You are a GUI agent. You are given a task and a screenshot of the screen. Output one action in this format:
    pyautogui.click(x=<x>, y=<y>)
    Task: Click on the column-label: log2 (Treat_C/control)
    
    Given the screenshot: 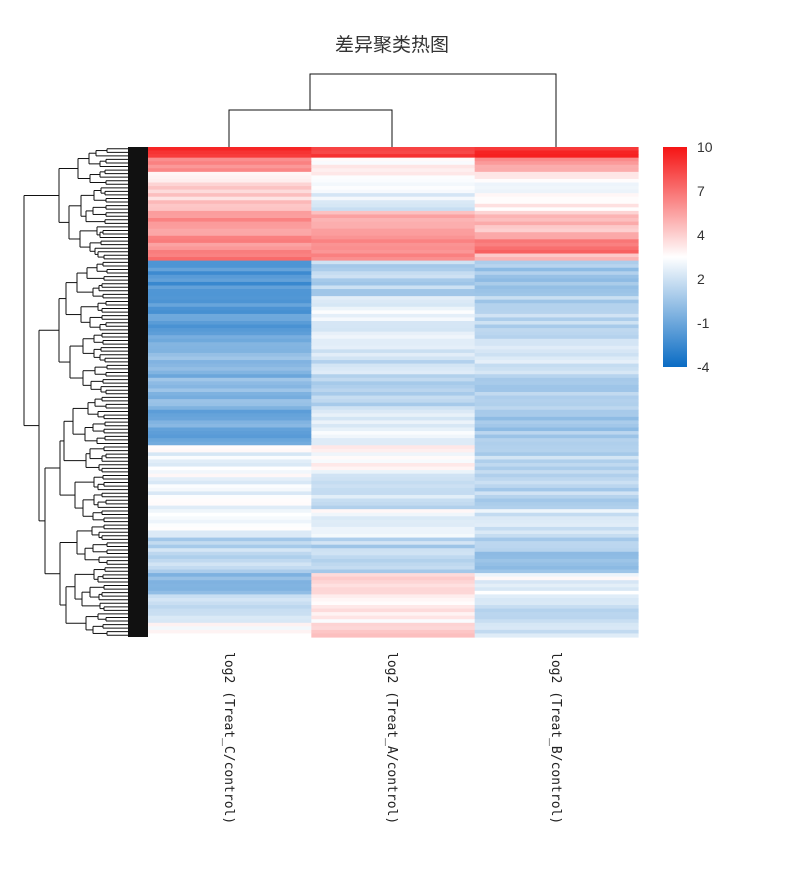 What is the action you would take?
    pyautogui.click(x=228, y=738)
    